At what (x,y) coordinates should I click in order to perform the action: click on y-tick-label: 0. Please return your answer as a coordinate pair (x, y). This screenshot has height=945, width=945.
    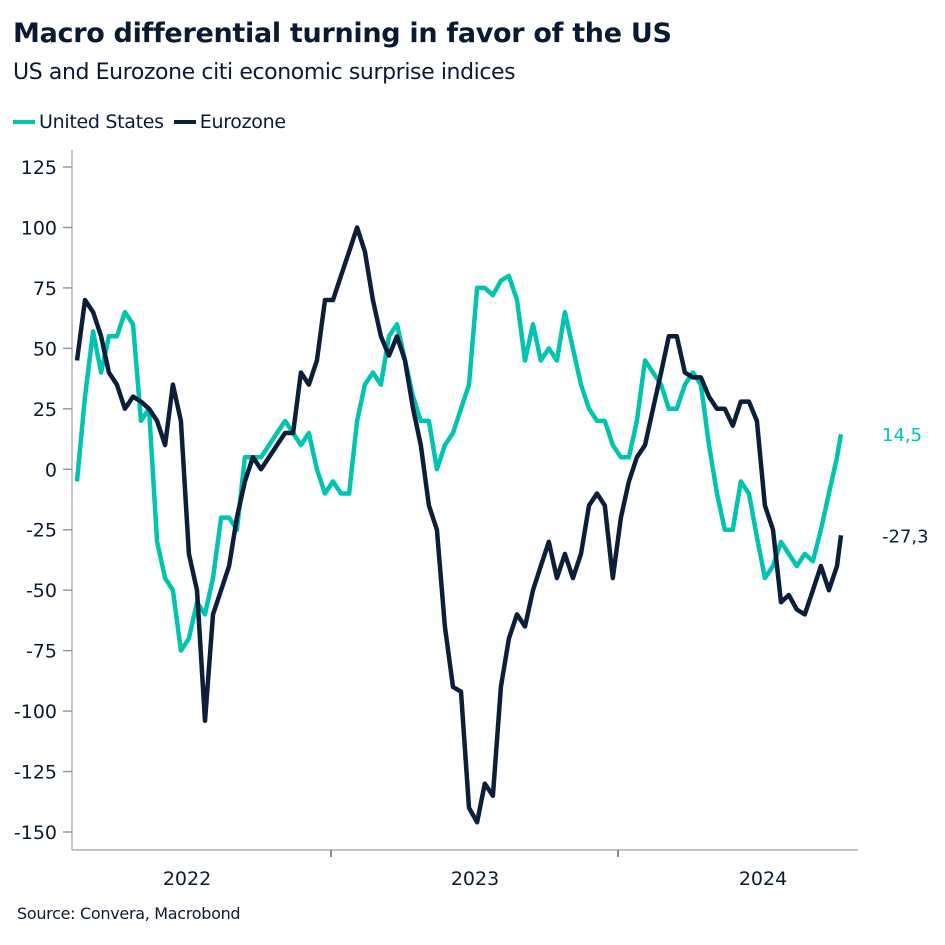
    Looking at the image, I should click on (51, 470).